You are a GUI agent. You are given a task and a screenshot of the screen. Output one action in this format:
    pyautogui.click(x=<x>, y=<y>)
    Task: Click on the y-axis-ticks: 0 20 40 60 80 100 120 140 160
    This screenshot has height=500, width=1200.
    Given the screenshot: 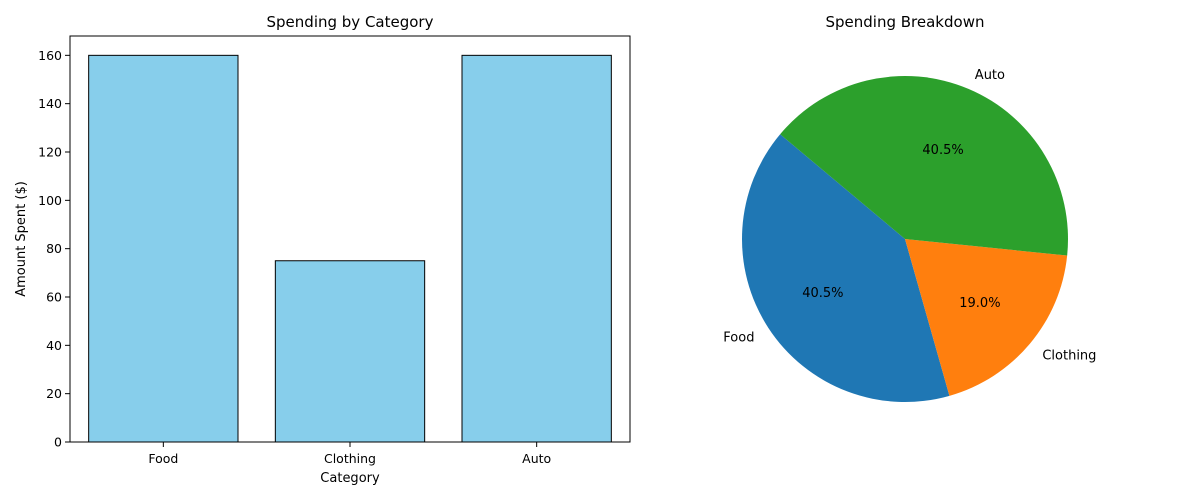 What is the action you would take?
    pyautogui.click(x=54, y=249)
    